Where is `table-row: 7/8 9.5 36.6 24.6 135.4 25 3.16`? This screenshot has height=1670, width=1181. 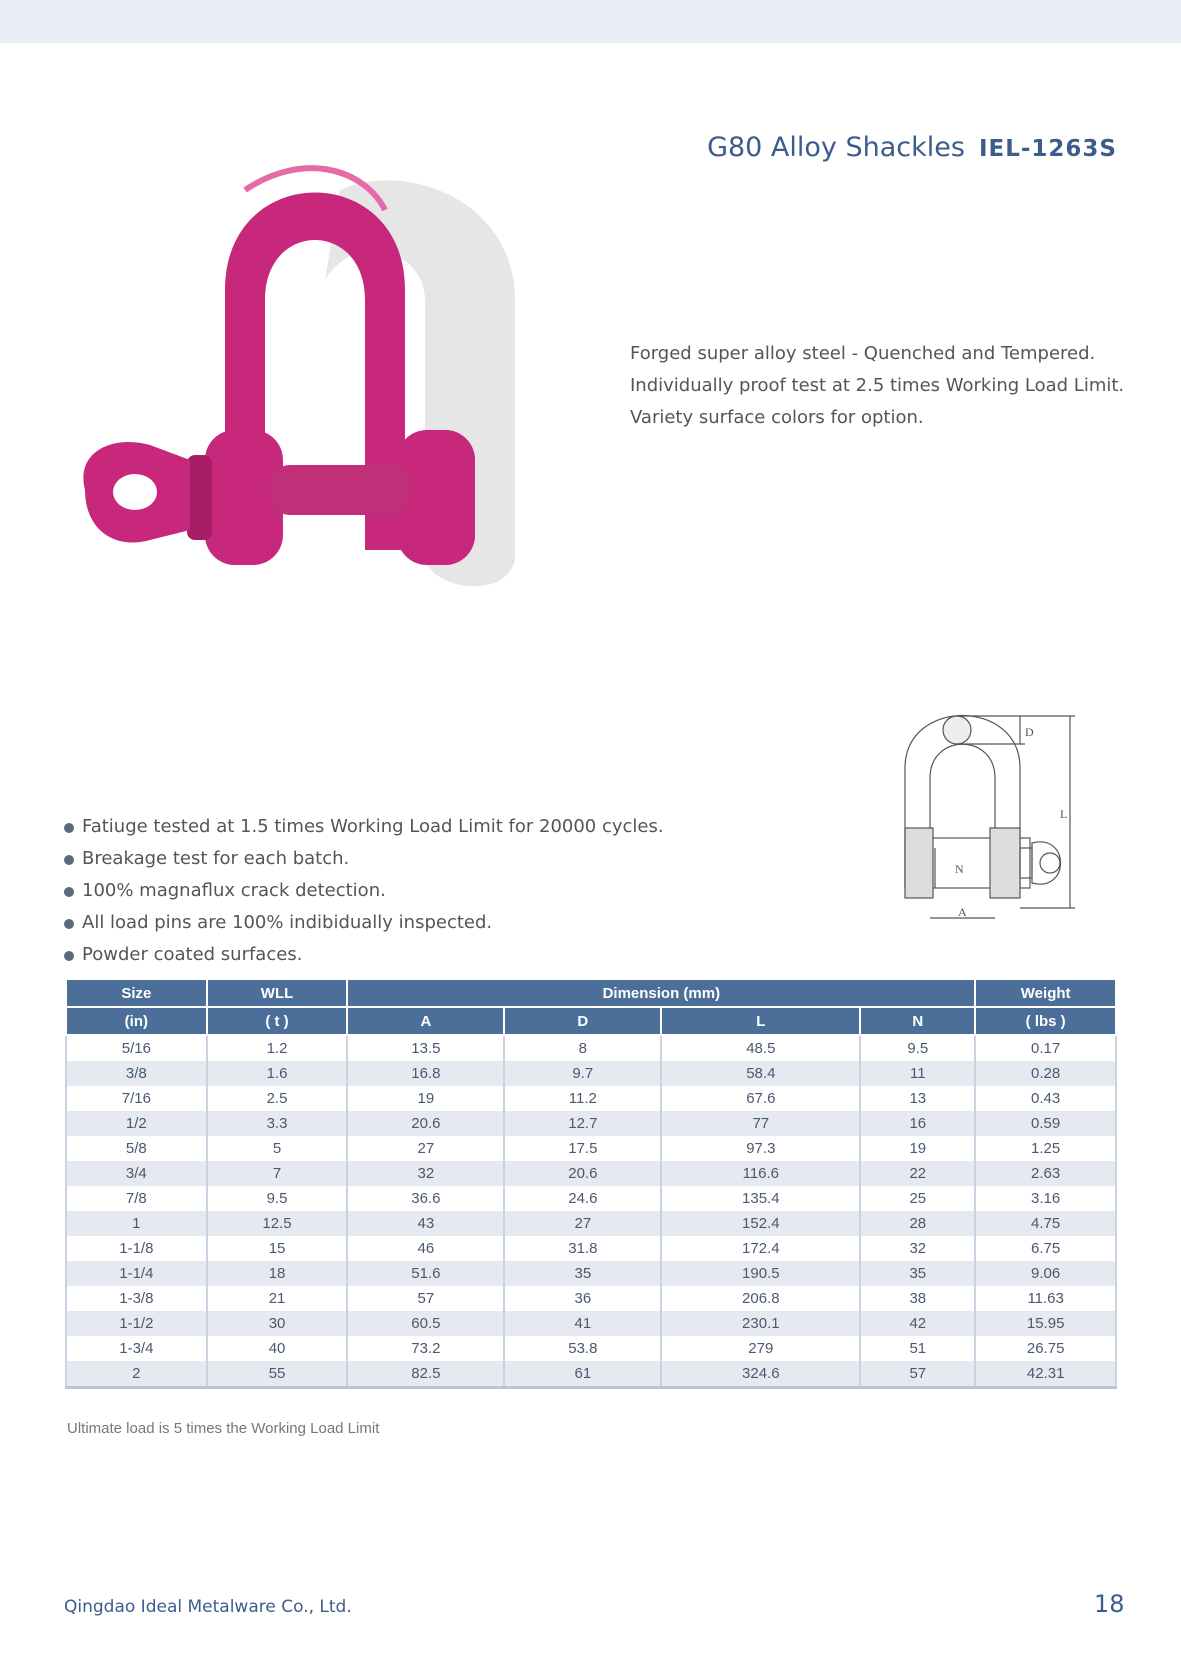
table-row: 7/8 9.5 36.6 24.6 135.4 25 3.16 is located at coordinates (591, 1198).